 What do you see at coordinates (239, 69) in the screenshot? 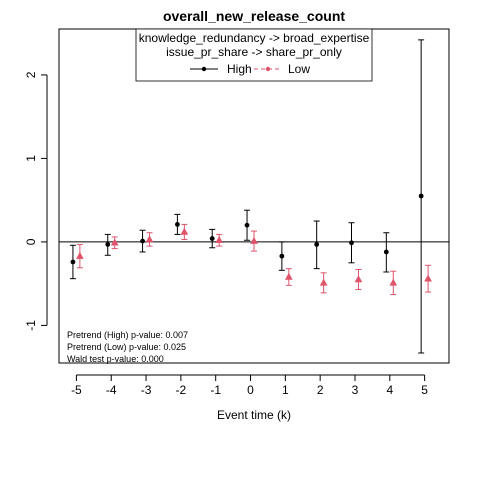
I see `legend-label-high: High` at bounding box center [239, 69].